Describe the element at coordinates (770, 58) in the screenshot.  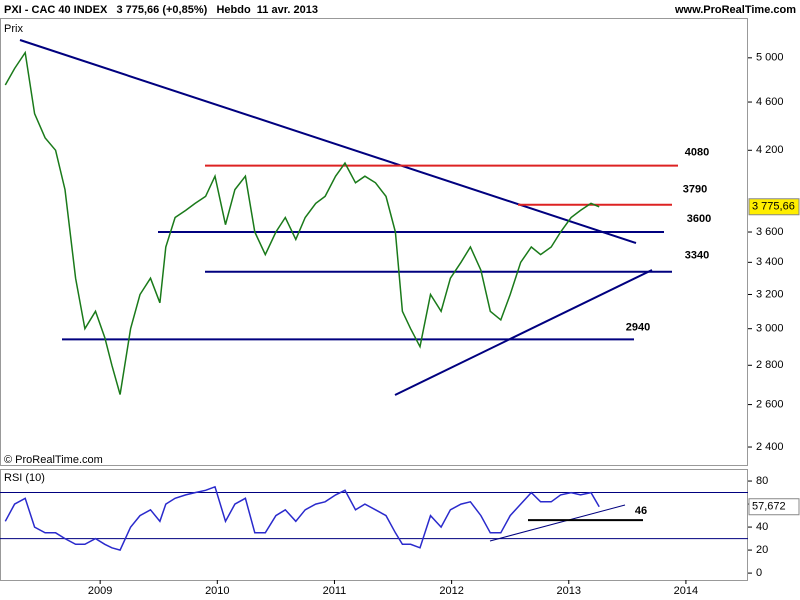
I see `y-tick-label: 5 000` at that location.